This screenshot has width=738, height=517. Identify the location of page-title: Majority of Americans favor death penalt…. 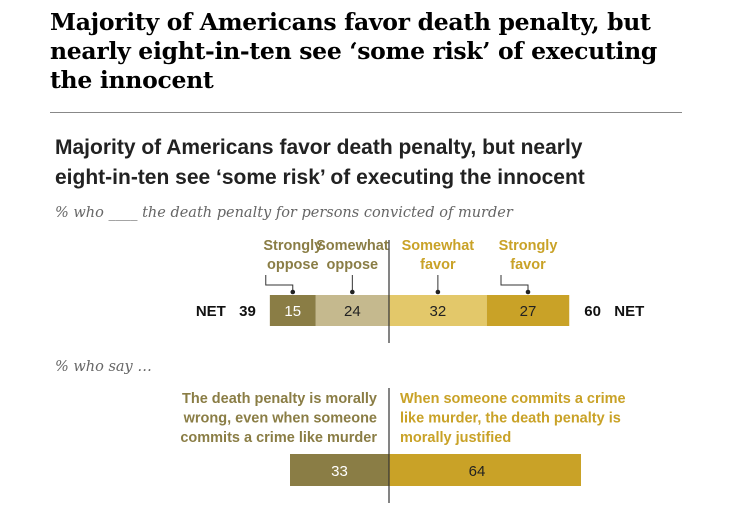
(354, 51).